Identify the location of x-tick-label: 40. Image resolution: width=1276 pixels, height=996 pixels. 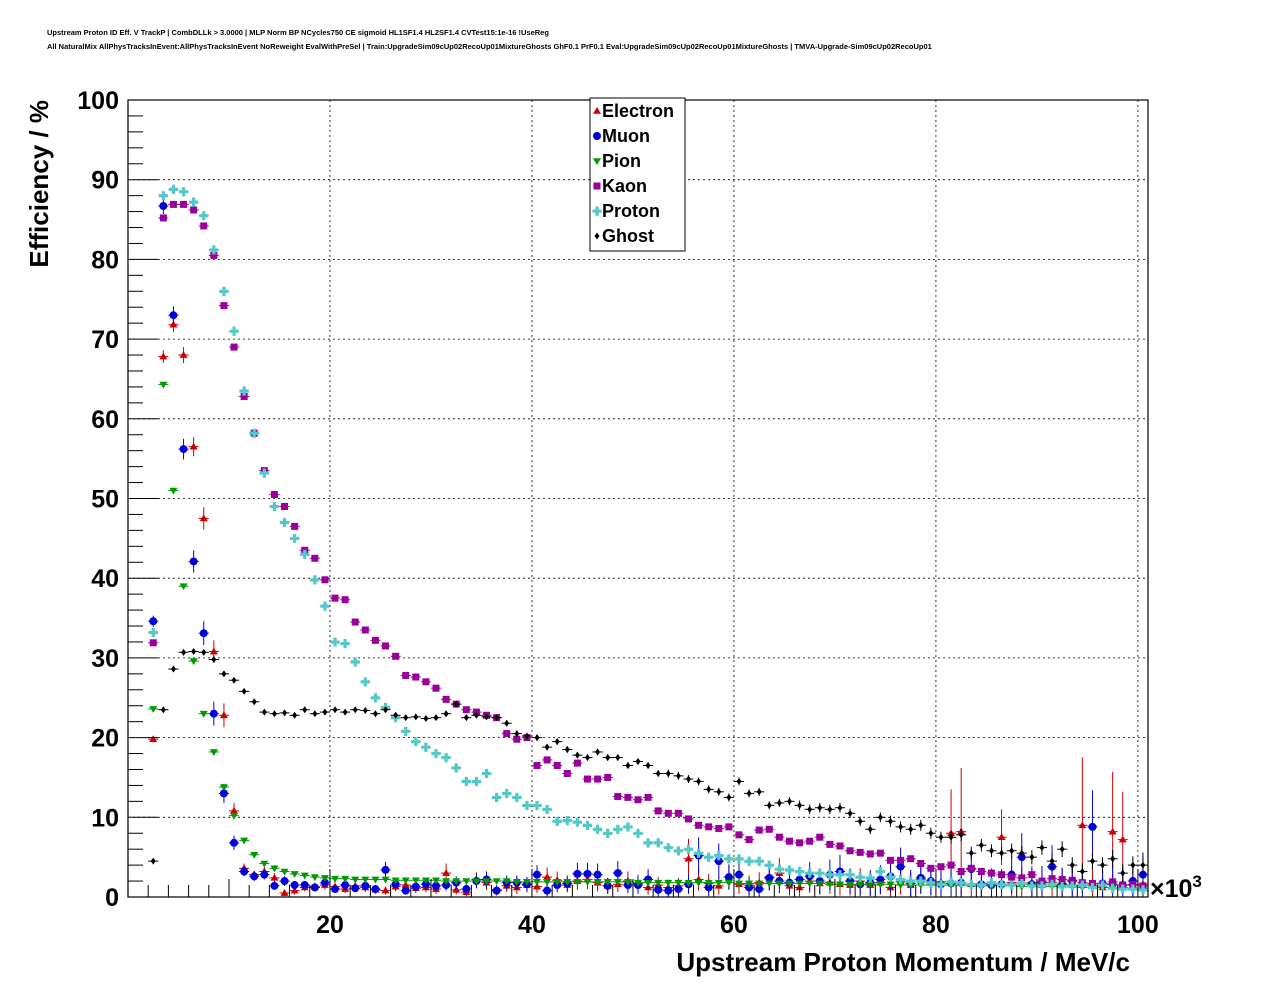
(532, 925).